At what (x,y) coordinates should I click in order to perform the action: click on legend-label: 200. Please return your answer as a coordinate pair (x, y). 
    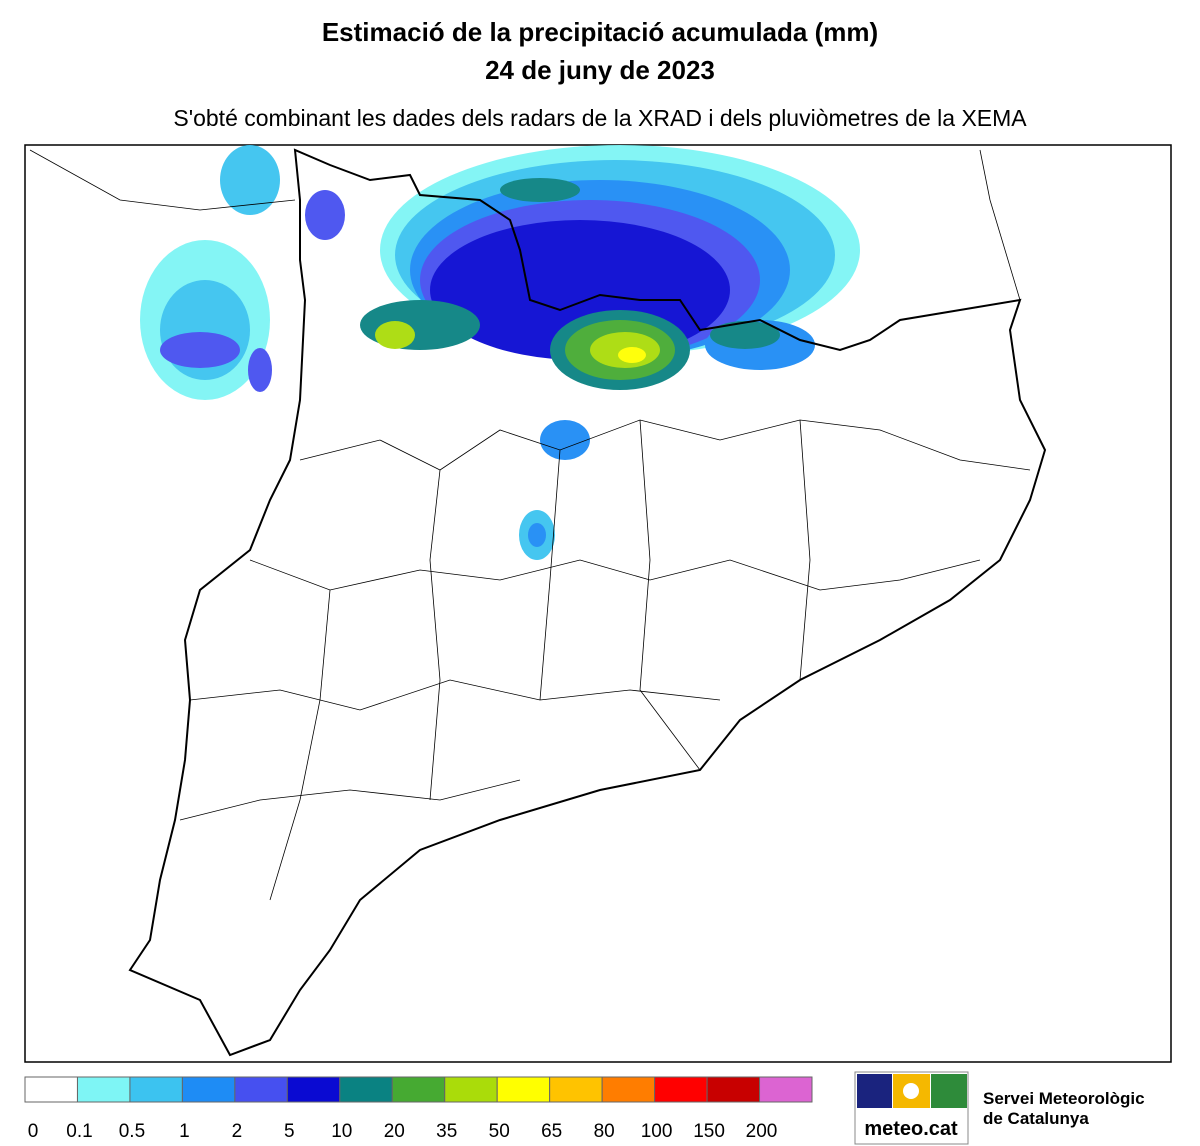
    Looking at the image, I should click on (762, 1131).